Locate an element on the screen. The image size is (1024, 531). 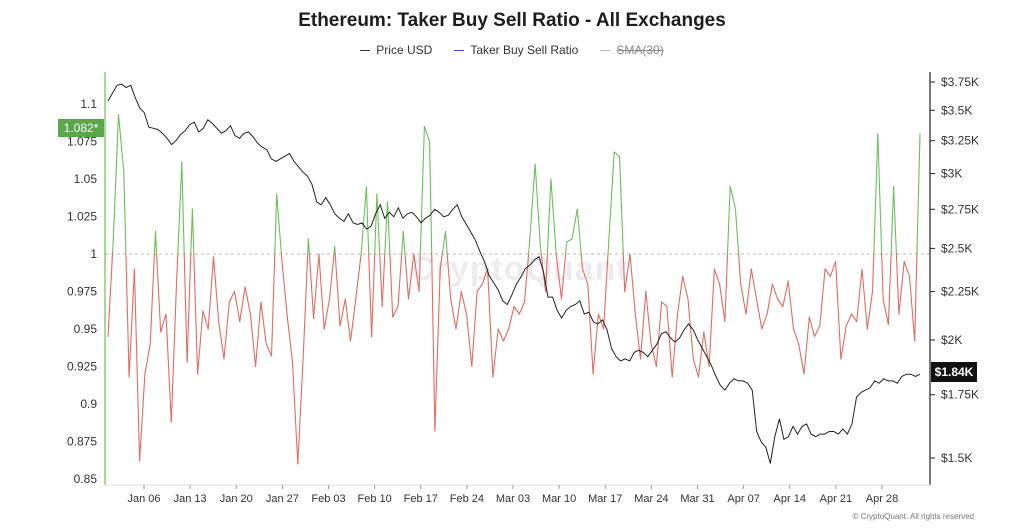
current-ratio-badge is located at coordinates (81, 128).